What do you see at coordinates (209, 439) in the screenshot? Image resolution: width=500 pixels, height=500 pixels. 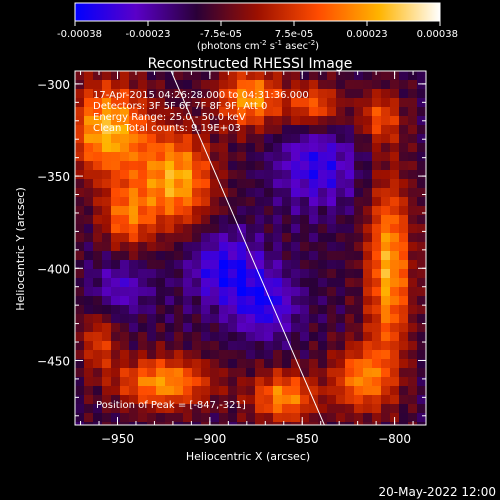 I see `x-tick-label: −900` at bounding box center [209, 439].